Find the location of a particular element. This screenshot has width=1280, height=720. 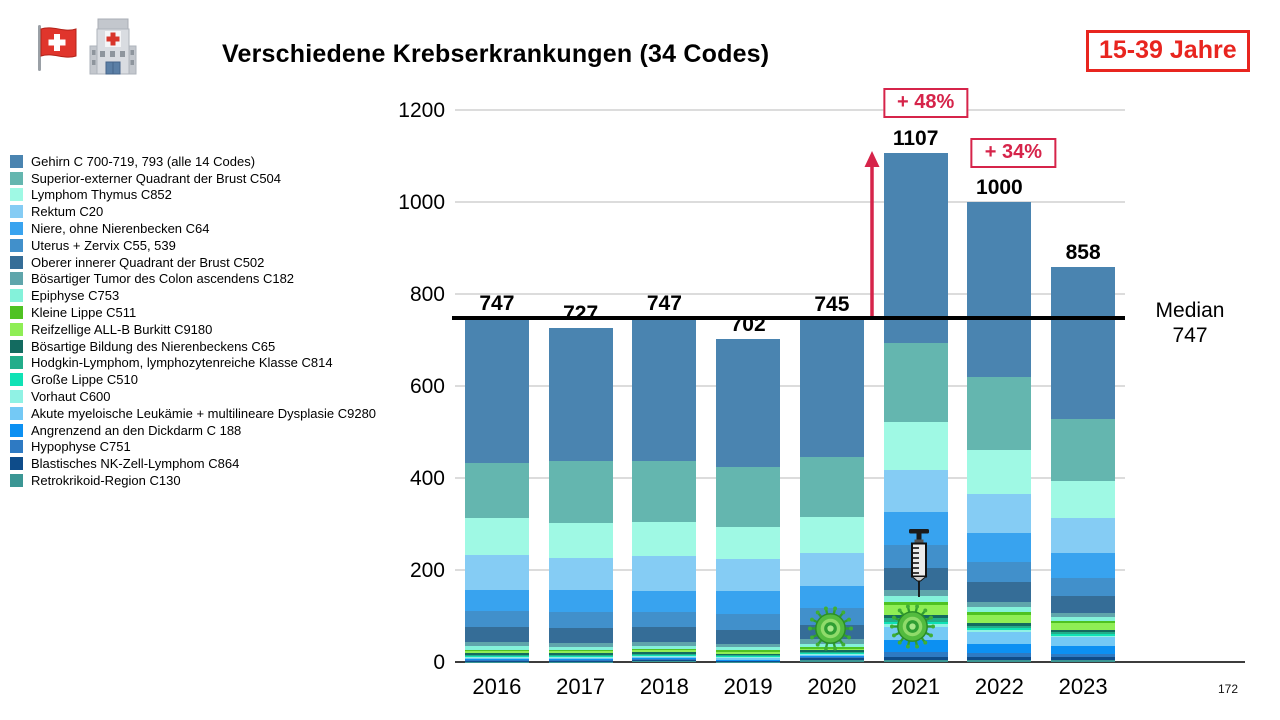

legend-label: Bösartige Bildung des Nierenbeckens C65 is located at coordinates (153, 346).